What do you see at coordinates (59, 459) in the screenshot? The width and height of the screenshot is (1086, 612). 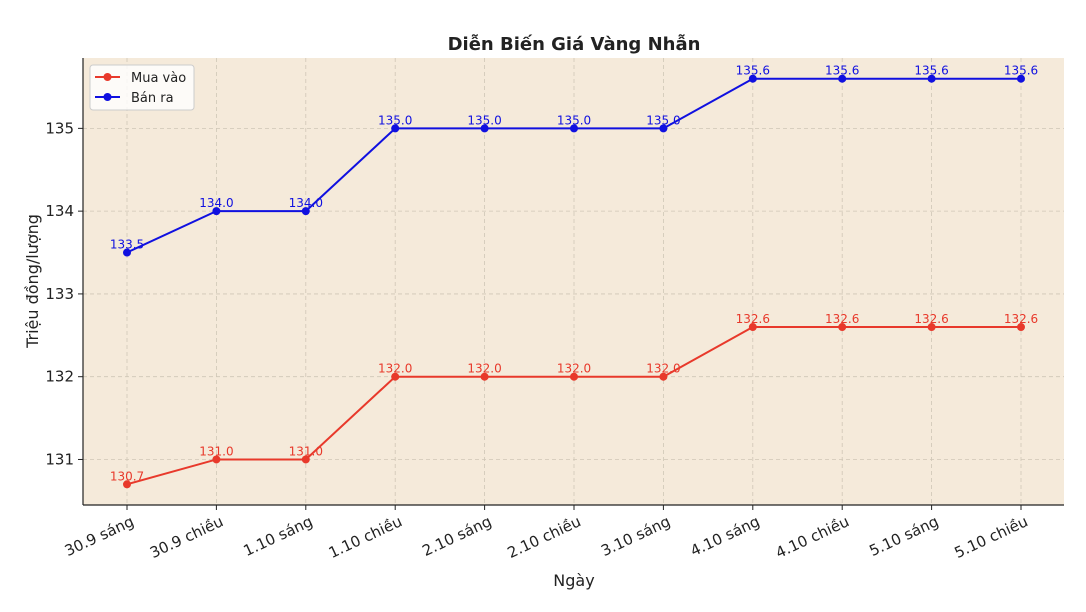 I see `y-tick-label: 131` at bounding box center [59, 459].